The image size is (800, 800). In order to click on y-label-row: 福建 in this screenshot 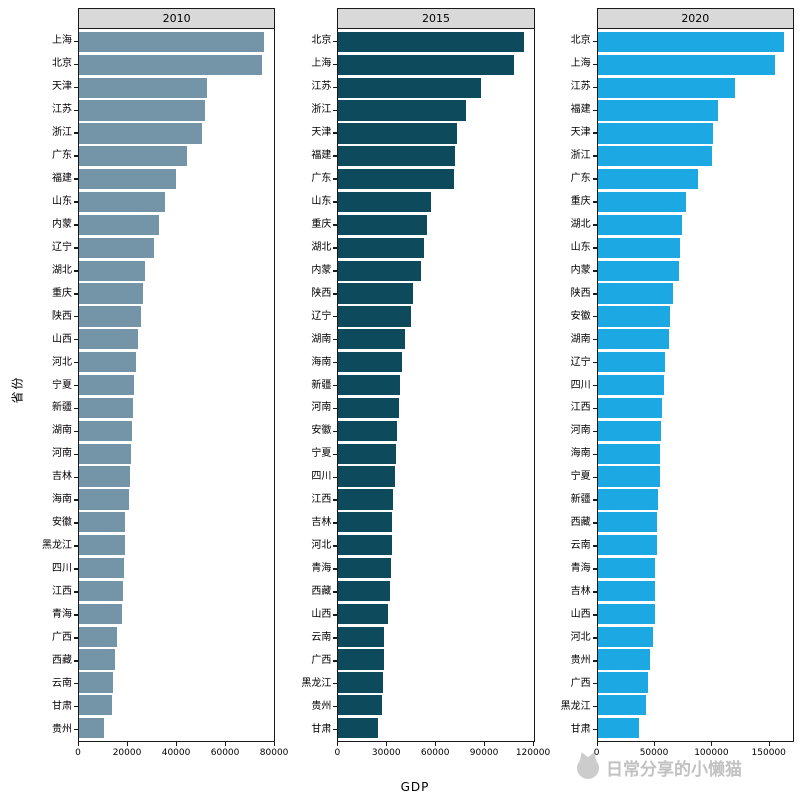, I will do `click(54, 179)`.